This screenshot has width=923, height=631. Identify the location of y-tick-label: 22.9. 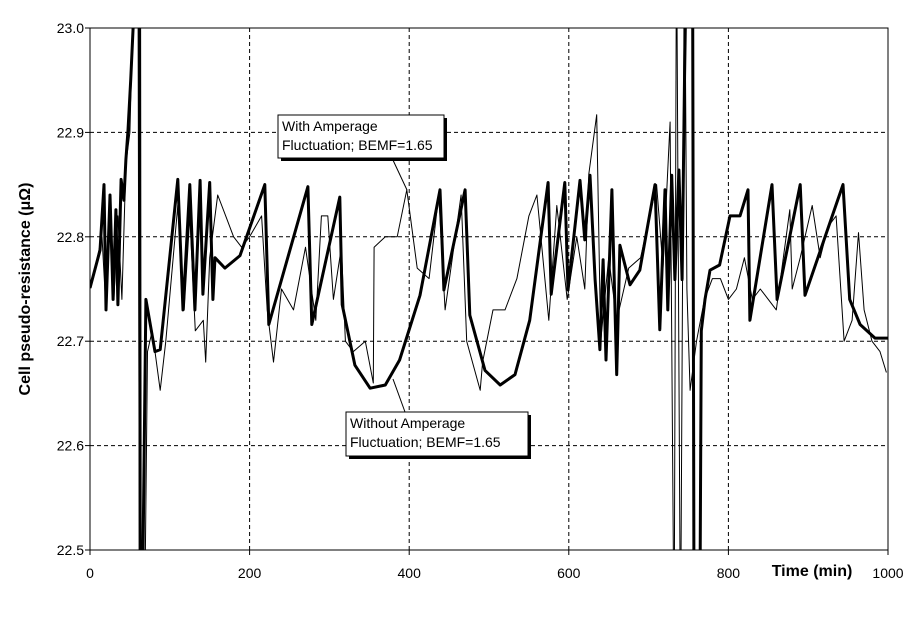
(70, 132).